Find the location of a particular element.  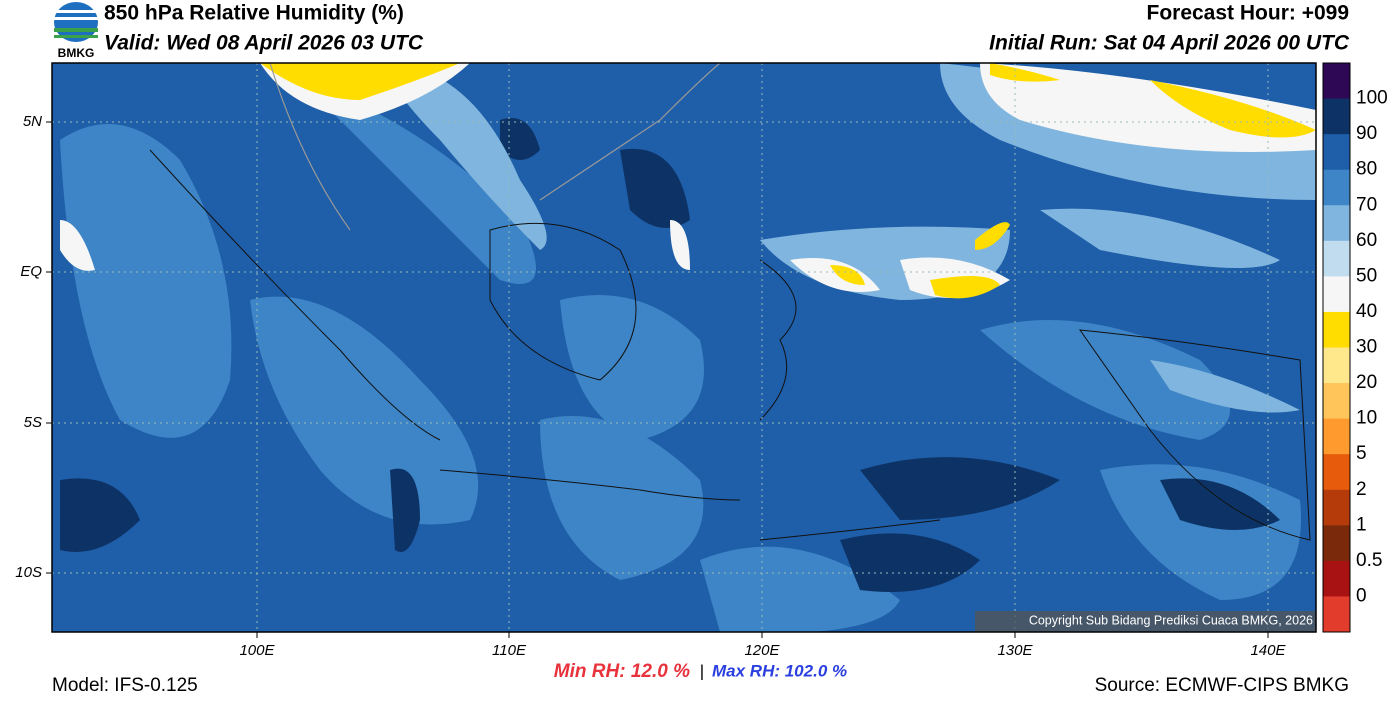

colorbar-label: 60 is located at coordinates (1366, 240).